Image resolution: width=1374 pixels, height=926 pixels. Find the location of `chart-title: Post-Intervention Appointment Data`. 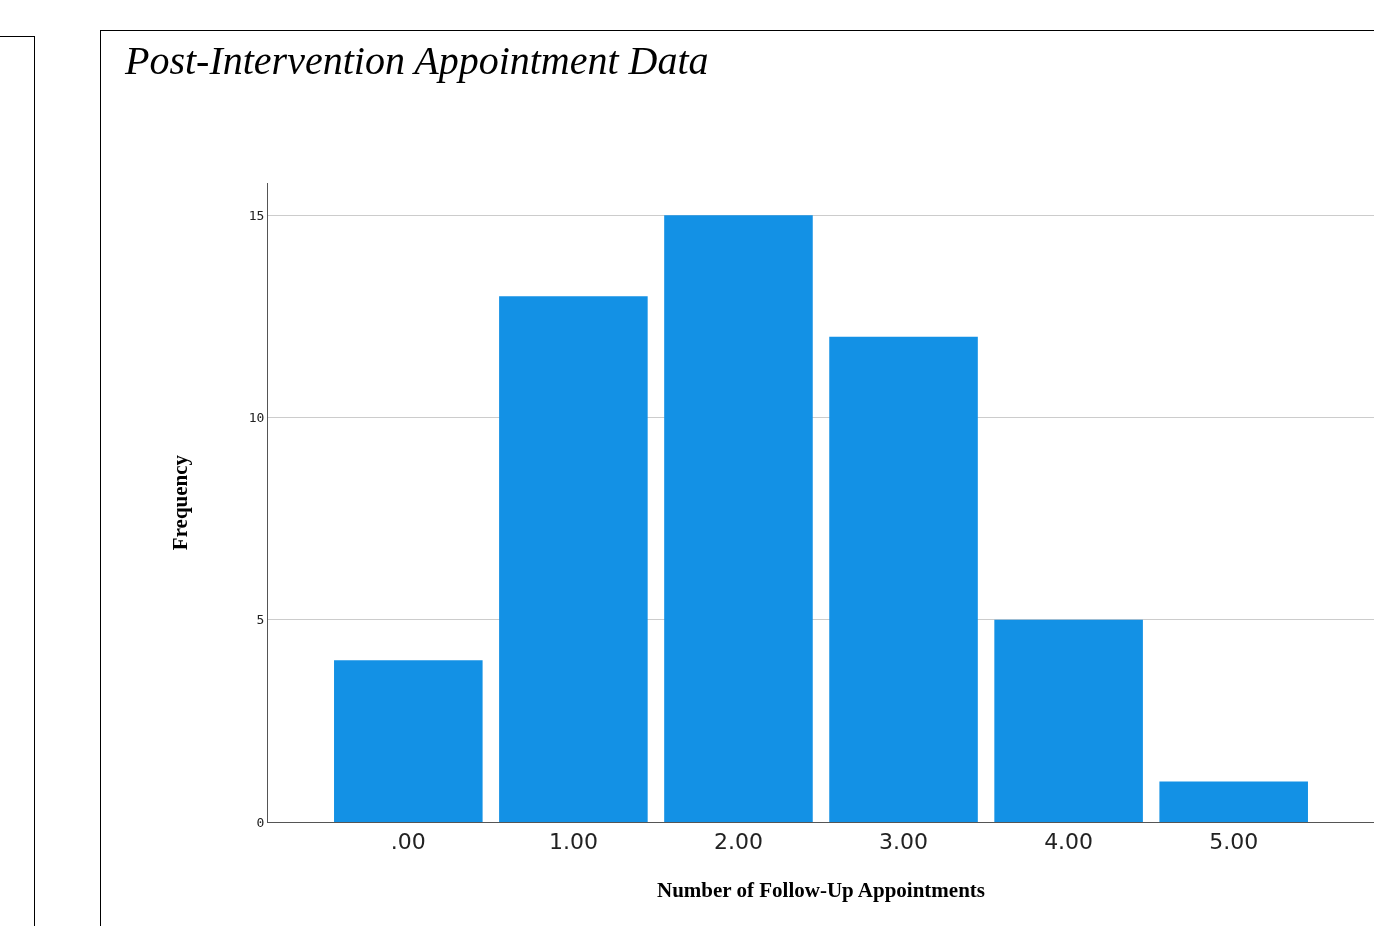

chart-title: Post-Intervention Appointment Data is located at coordinates (416, 60).